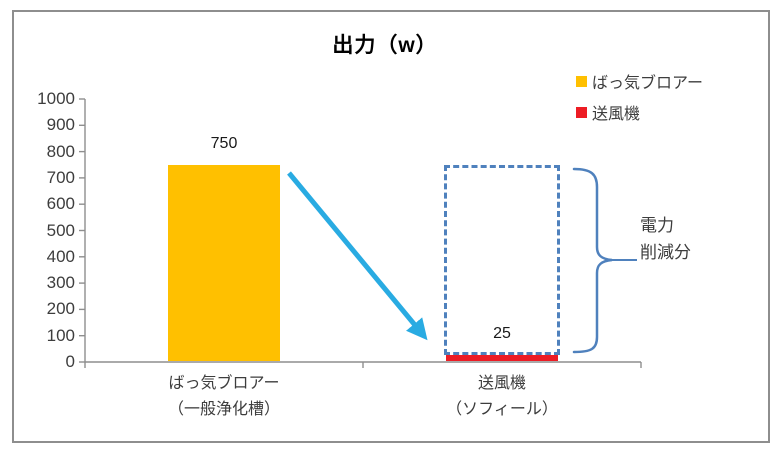 This screenshot has width=782, height=455. Describe the element at coordinates (60, 204) in the screenshot. I see `y-axis-tick-label: 600` at that location.